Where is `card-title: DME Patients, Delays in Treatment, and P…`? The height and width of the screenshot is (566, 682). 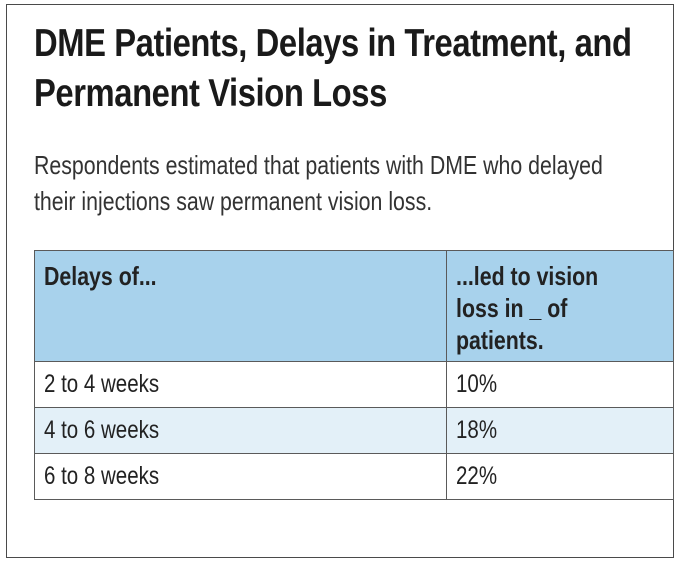 card-title: DME Patients, Delays in Treatment, and P… is located at coordinates (333, 68).